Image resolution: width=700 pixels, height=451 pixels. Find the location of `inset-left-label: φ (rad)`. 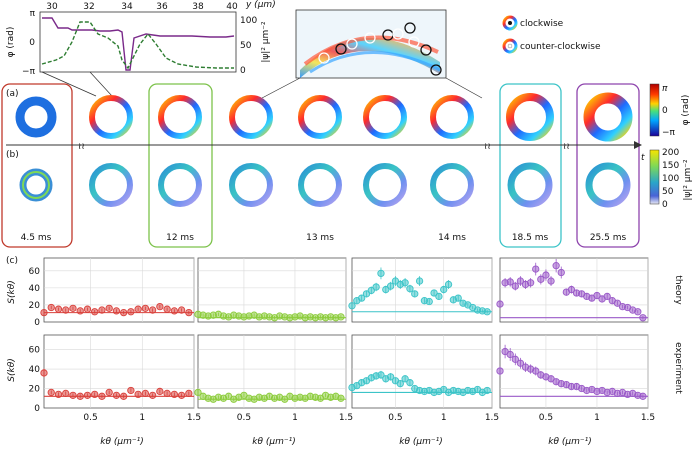

inset-left-label: φ (rad) is located at coordinates (11, 42).